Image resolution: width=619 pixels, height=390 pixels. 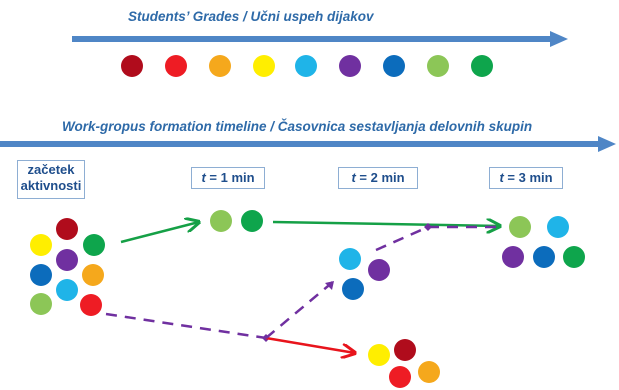 What do you see at coordinates (310, 344) in the screenshot?
I see `path-red-junction-to-cluster` at bounding box center [310, 344].